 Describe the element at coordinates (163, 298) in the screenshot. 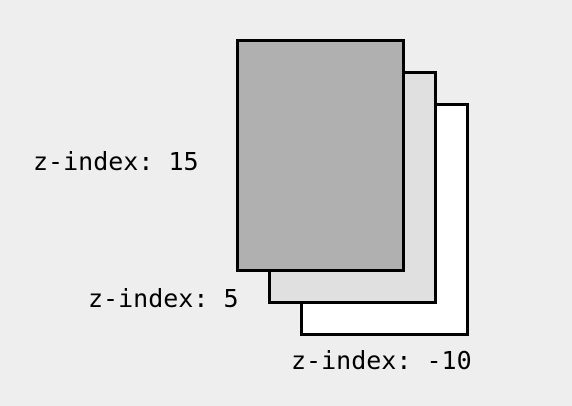

I see `label-z-index-5: z-index: 5` at that location.